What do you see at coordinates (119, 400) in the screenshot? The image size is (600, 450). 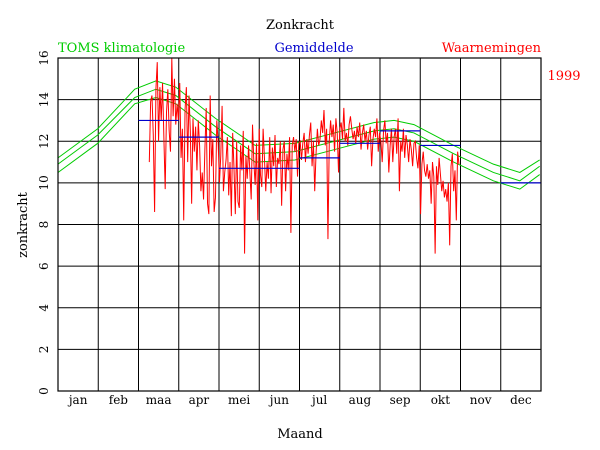 I see `x-tick-label: feb` at bounding box center [119, 400].